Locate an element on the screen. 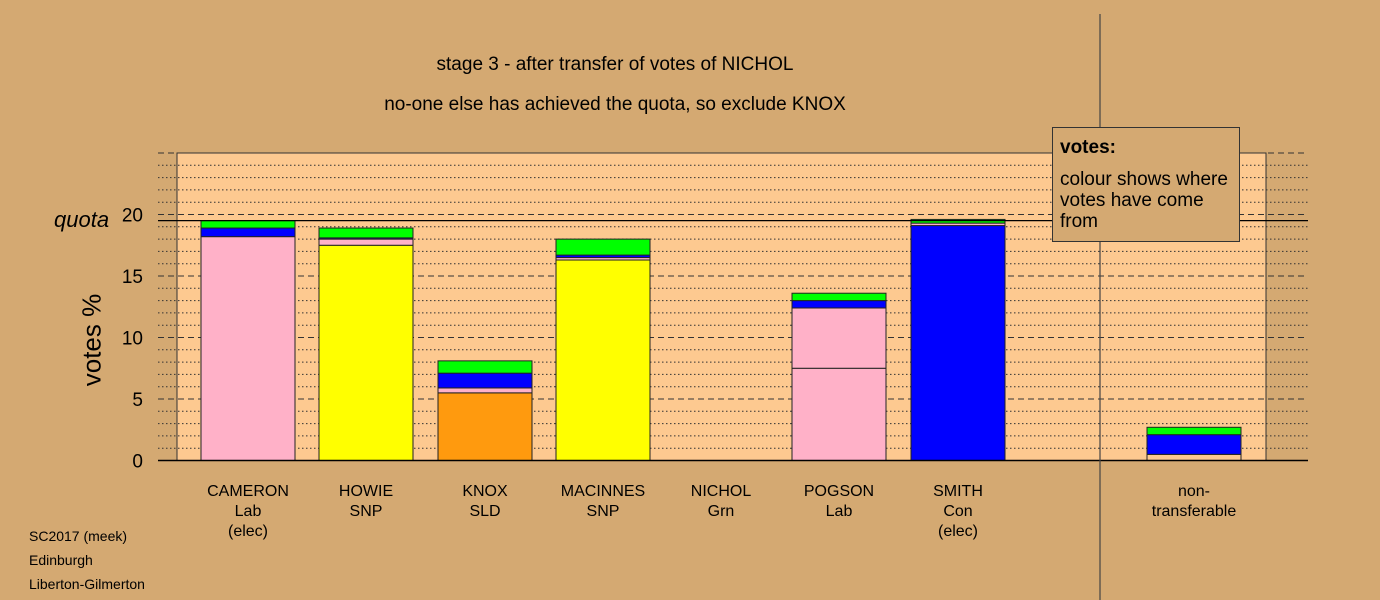 The image size is (1380, 600). category-label: SMITH Con (elec) is located at coordinates (958, 511).